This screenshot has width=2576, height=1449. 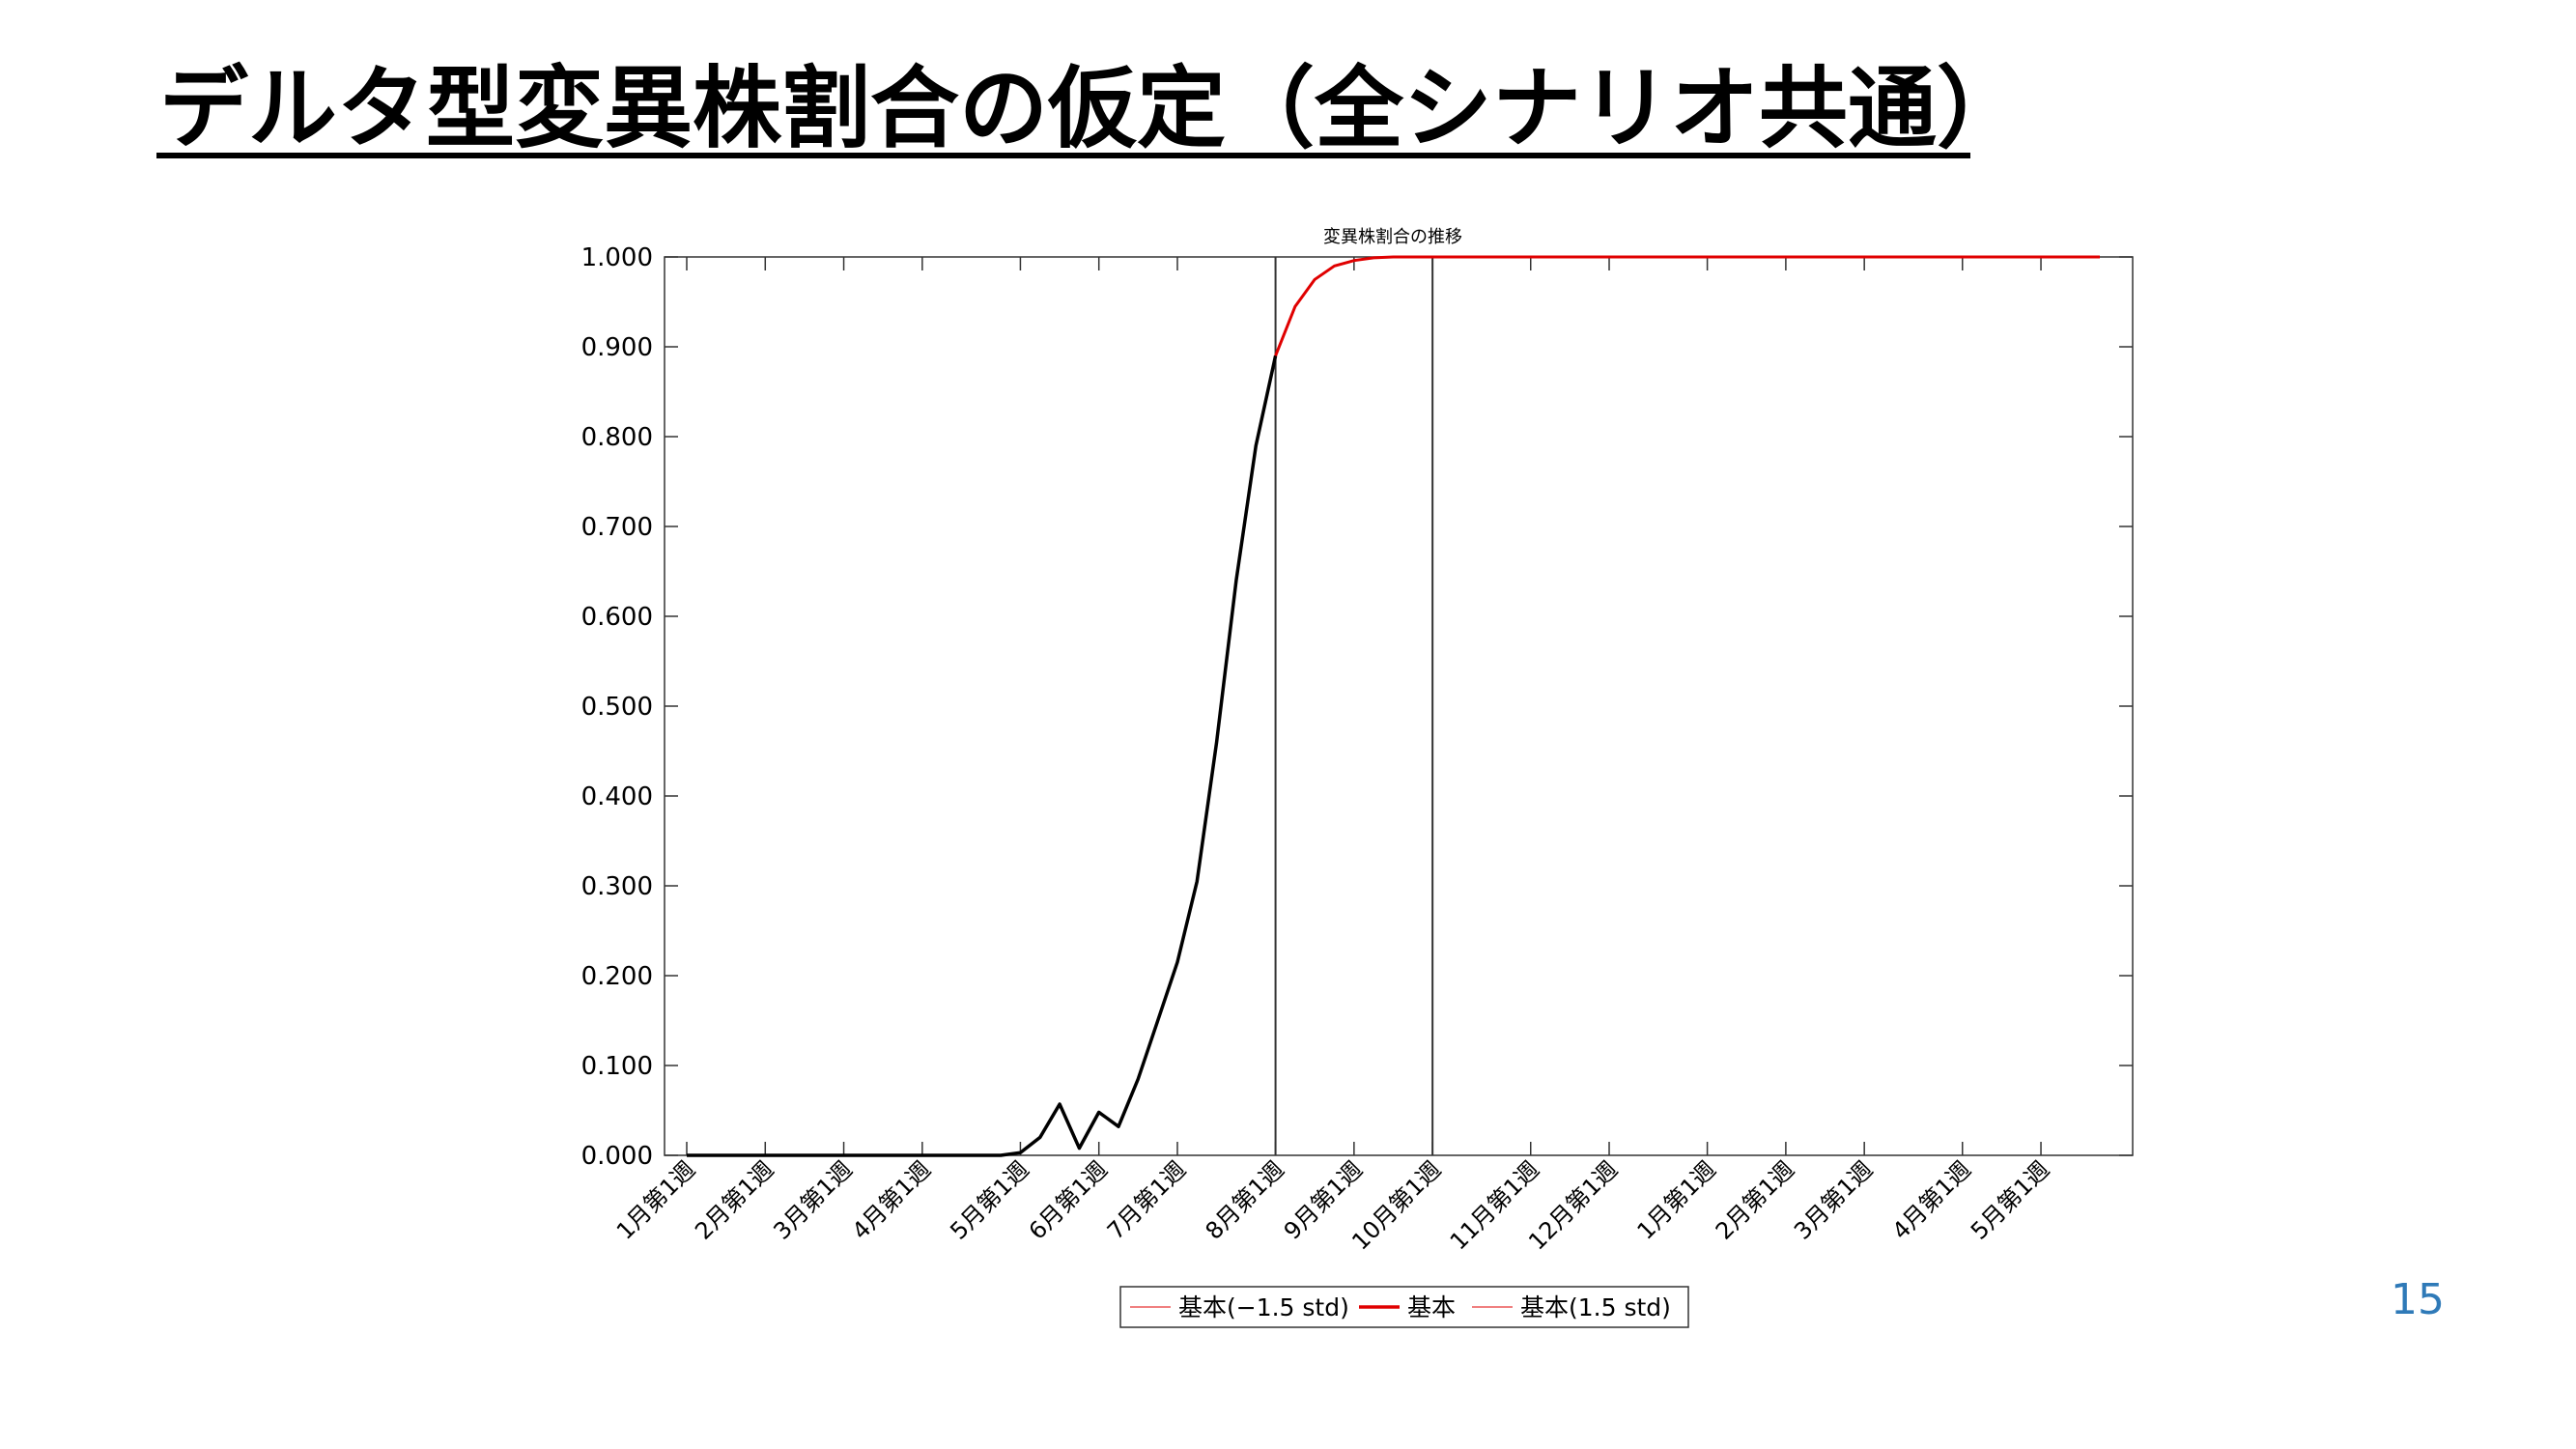 I want to click on legend-label-upper: 基本(1.5 std), so click(x=1595, y=1307).